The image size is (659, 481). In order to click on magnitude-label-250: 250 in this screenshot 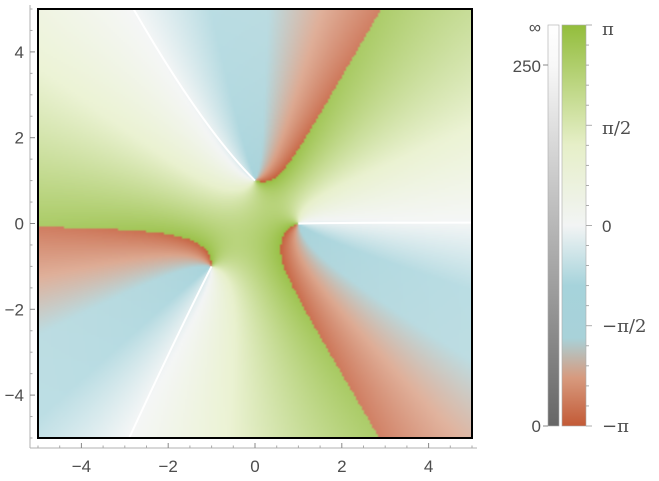, I will do `click(527, 66)`.